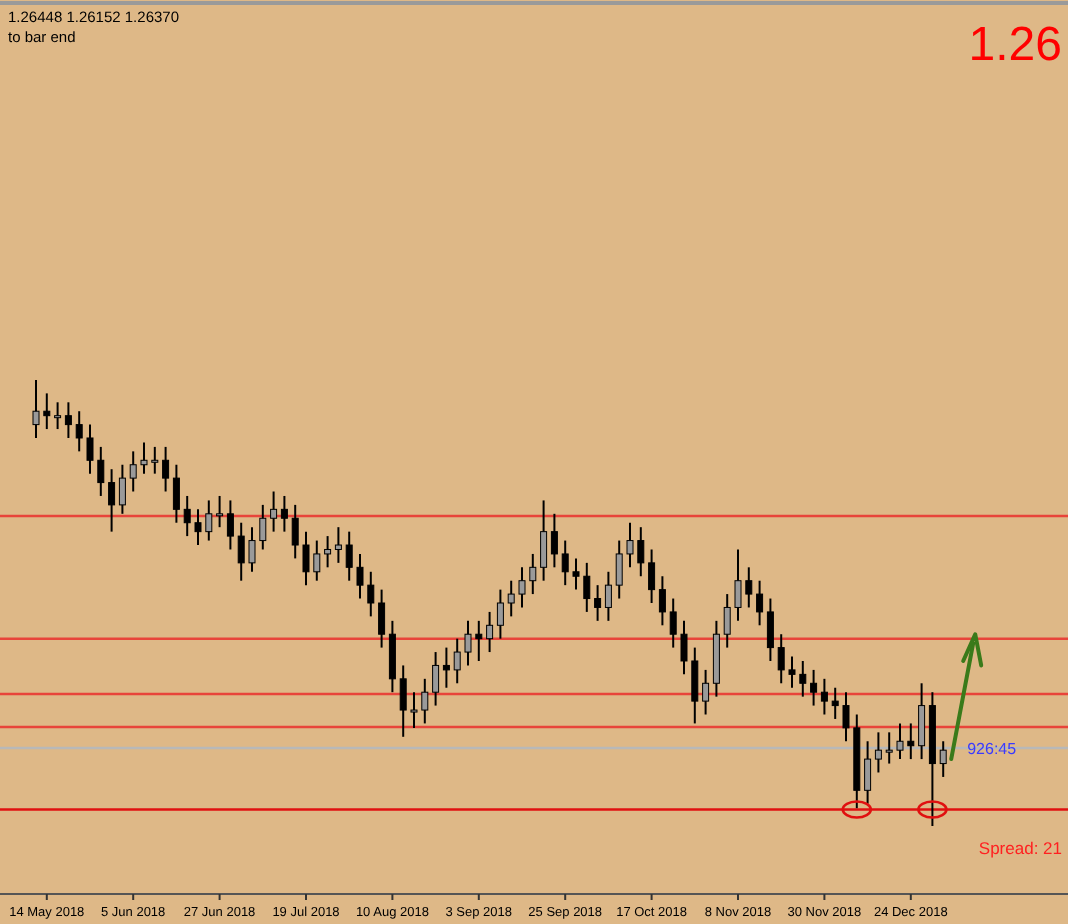  What do you see at coordinates (992, 748) in the screenshot?
I see `text: 926:45` at bounding box center [992, 748].